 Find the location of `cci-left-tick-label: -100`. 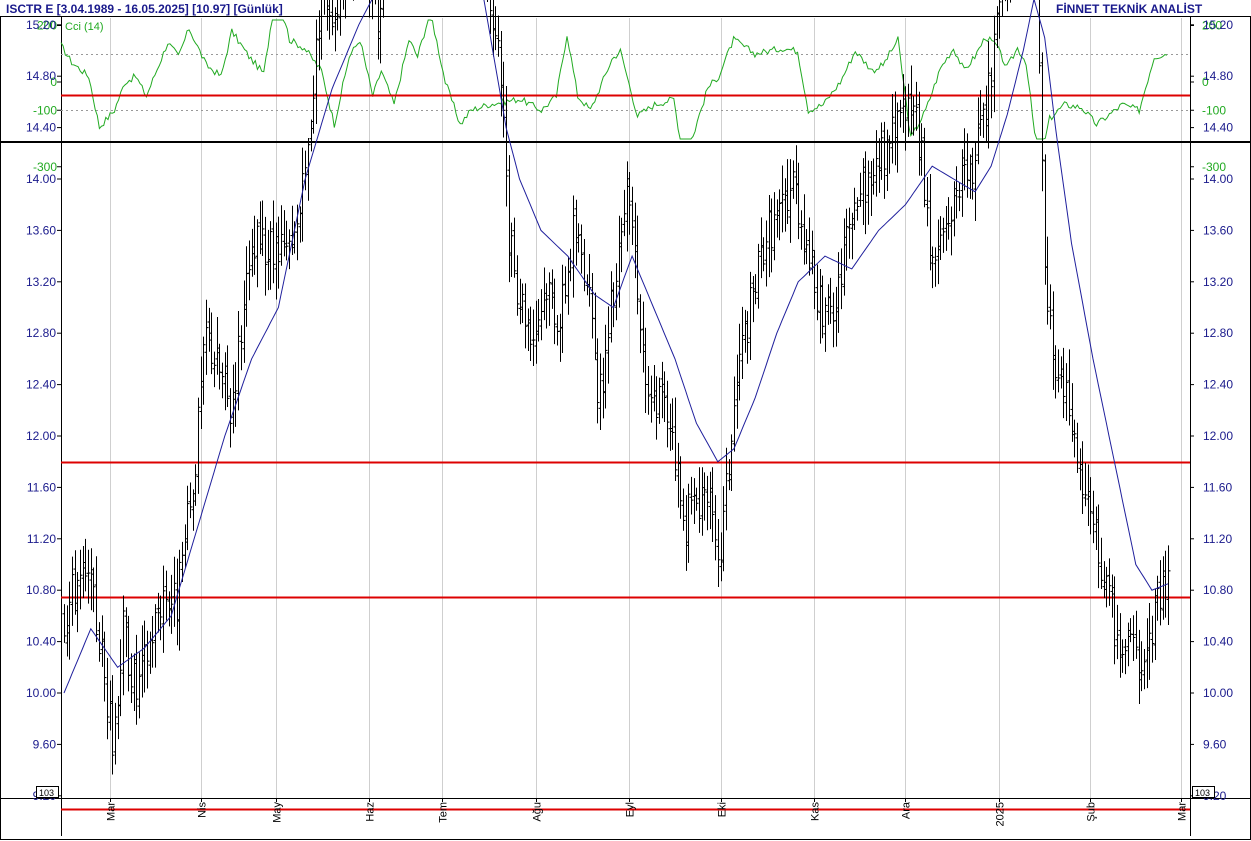

cci-left-tick-label: -100 is located at coordinates (45, 110).